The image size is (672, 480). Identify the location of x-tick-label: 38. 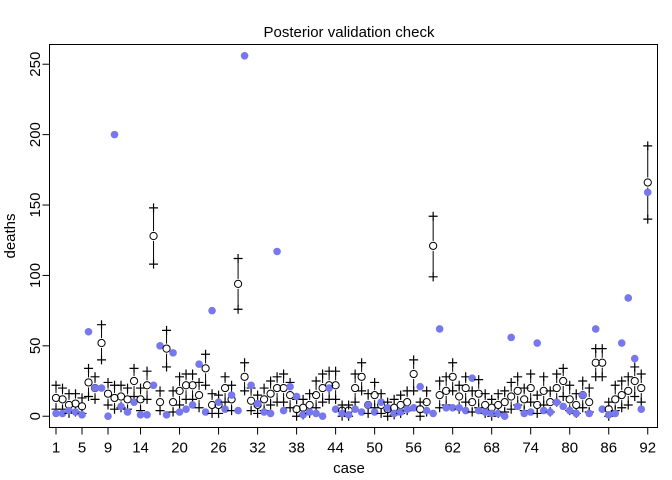
(296, 448).